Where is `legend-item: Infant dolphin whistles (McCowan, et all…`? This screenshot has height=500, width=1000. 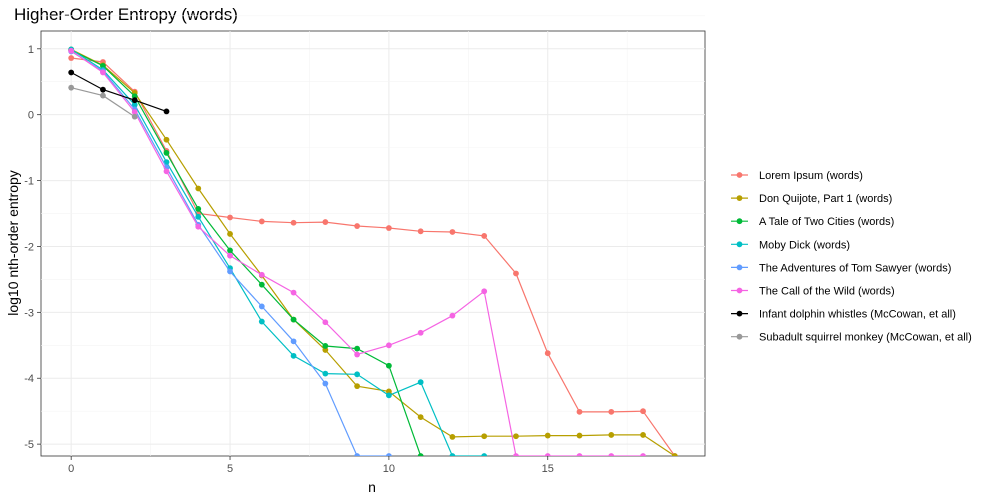
legend-item: Infant dolphin whistles (McCowan, et all… is located at coordinates (843, 315).